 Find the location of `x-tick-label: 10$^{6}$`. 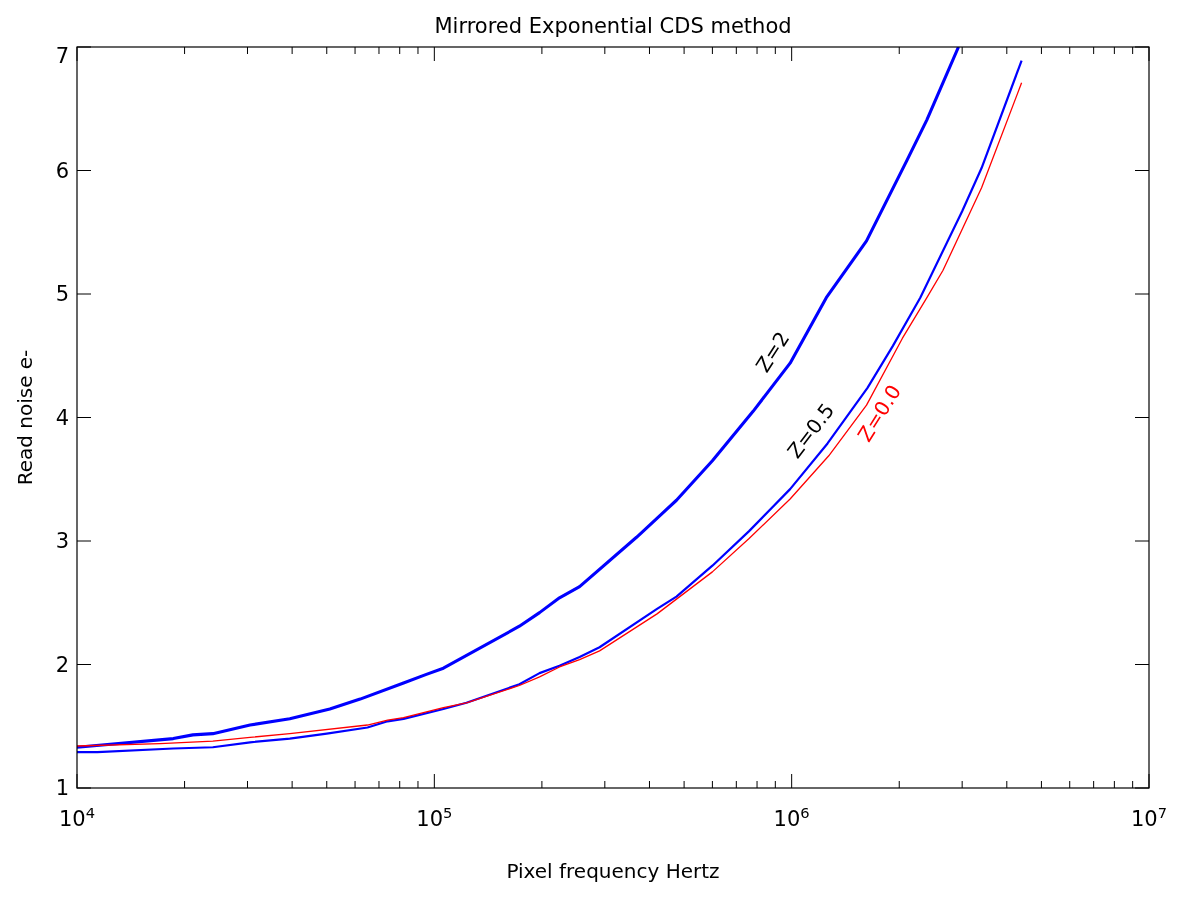

x-tick-label: 10$^{6}$ is located at coordinates (791, 817).